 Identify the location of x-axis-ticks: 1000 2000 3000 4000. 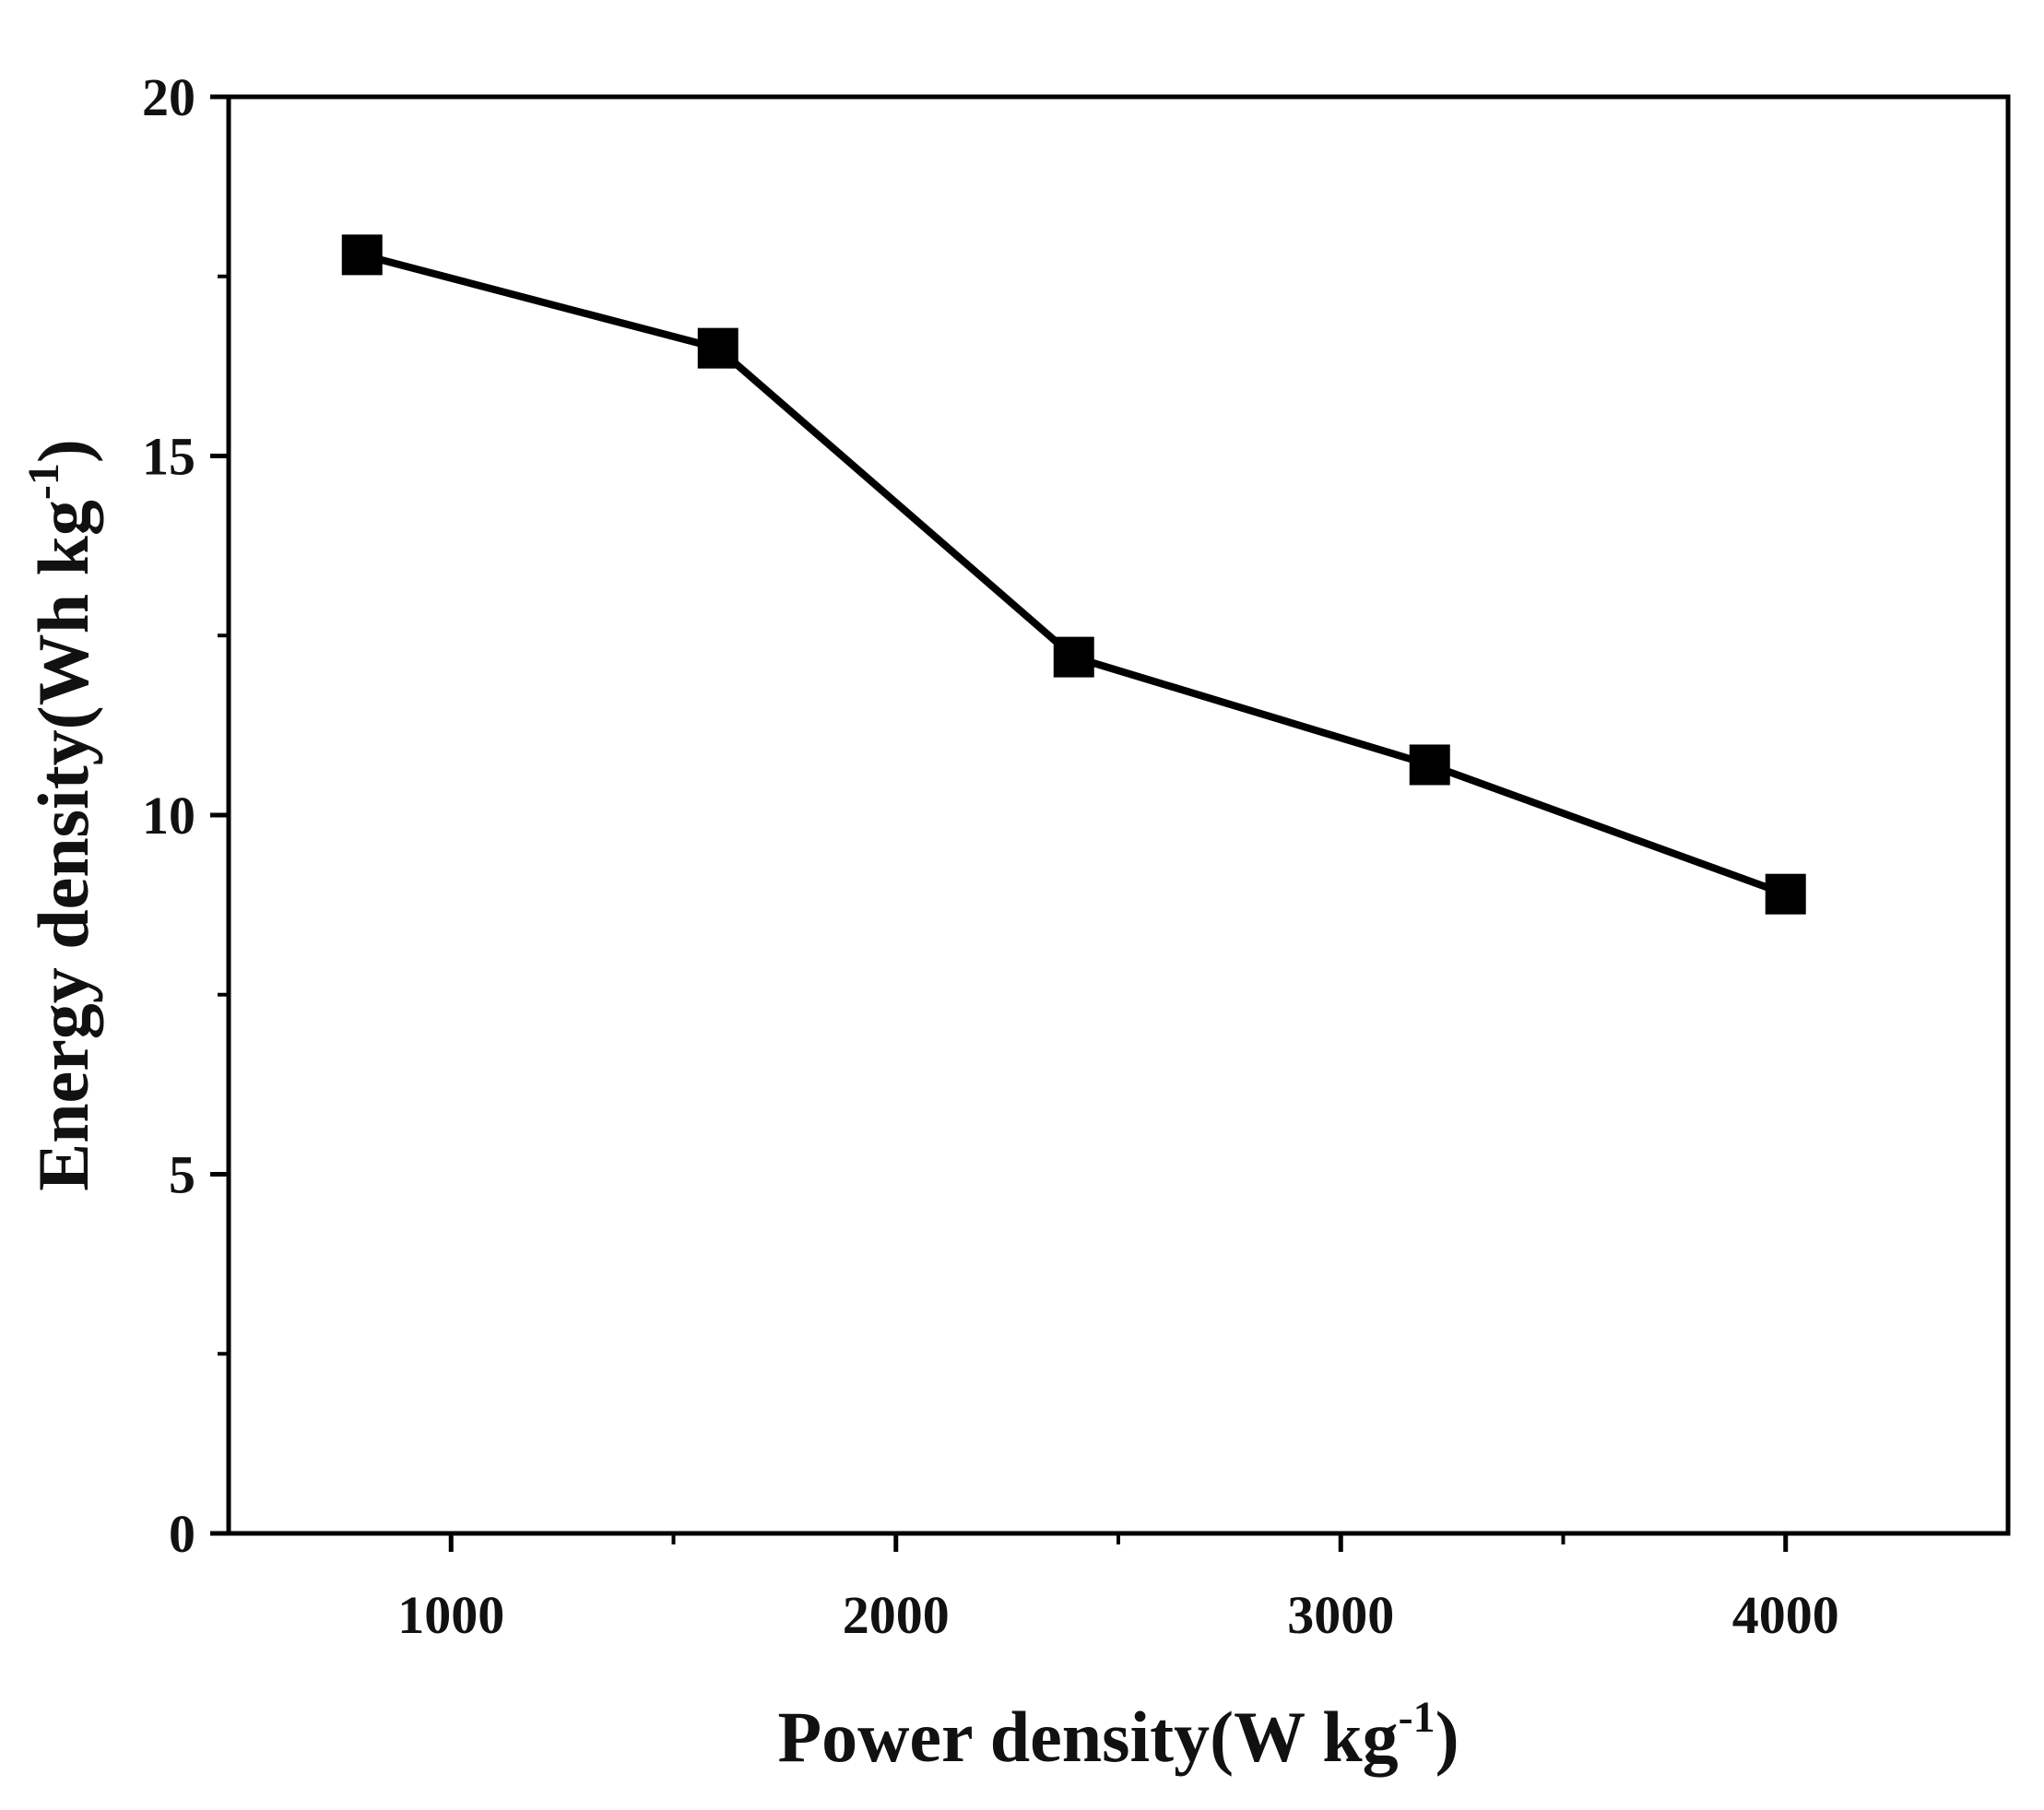
(1118, 1589).